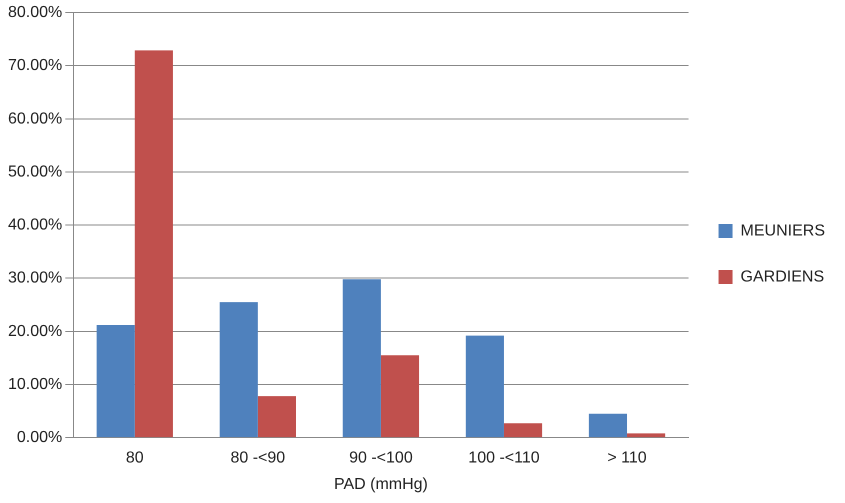 The height and width of the screenshot is (503, 845). Describe the element at coordinates (35, 331) in the screenshot. I see `y-tick-label: 20.00%` at that location.